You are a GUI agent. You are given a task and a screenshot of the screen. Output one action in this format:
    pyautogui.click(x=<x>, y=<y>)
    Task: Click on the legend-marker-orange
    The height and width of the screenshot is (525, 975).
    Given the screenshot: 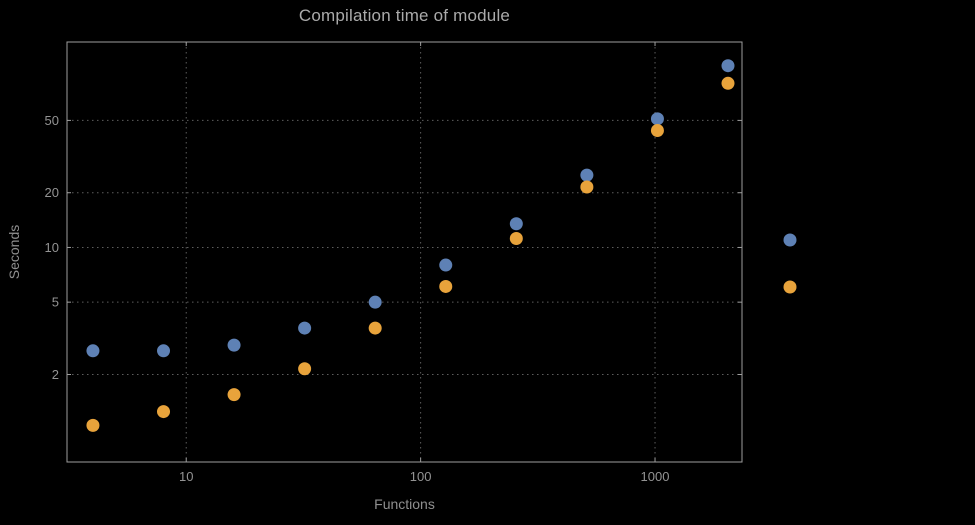 What is the action you would take?
    pyautogui.click(x=790, y=287)
    